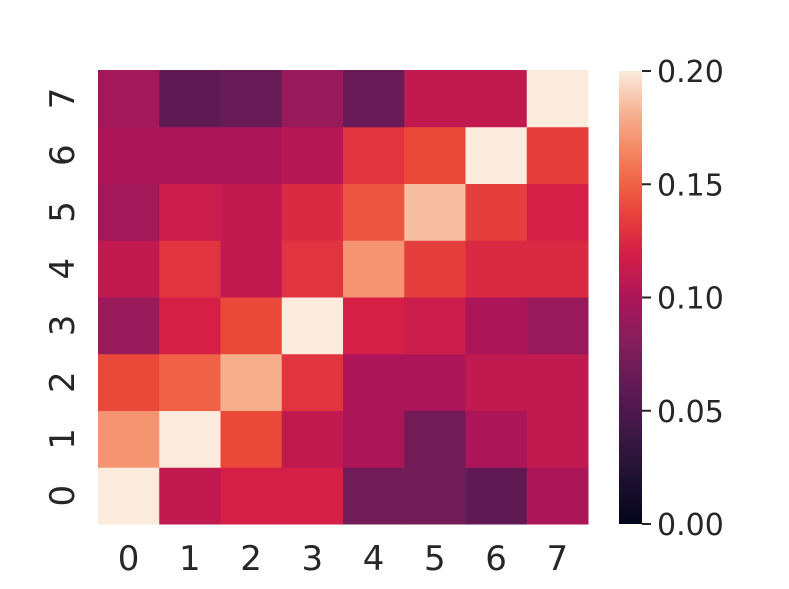  What do you see at coordinates (129, 559) in the screenshot?
I see `x-tick-label: 0` at bounding box center [129, 559].